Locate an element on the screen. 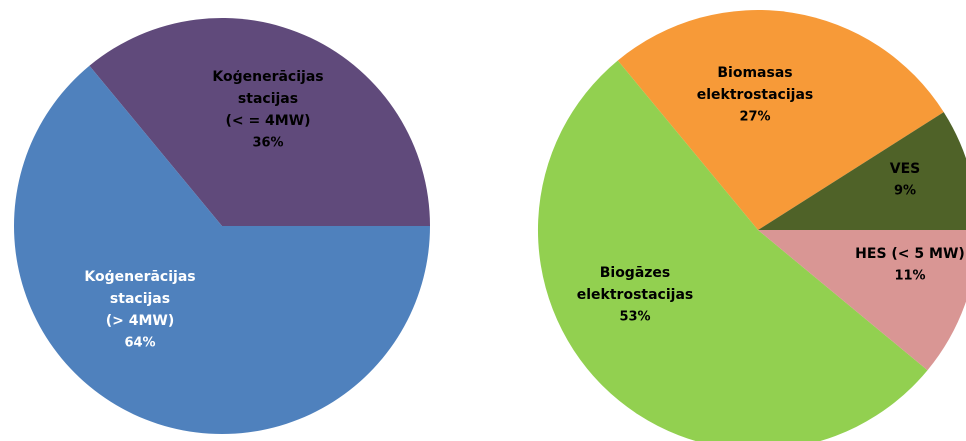  data-label-kogeneracijas-stacijas-4mw: Koģenerācijas stacijas (< = 4MW) 36% is located at coordinates (267, 110).